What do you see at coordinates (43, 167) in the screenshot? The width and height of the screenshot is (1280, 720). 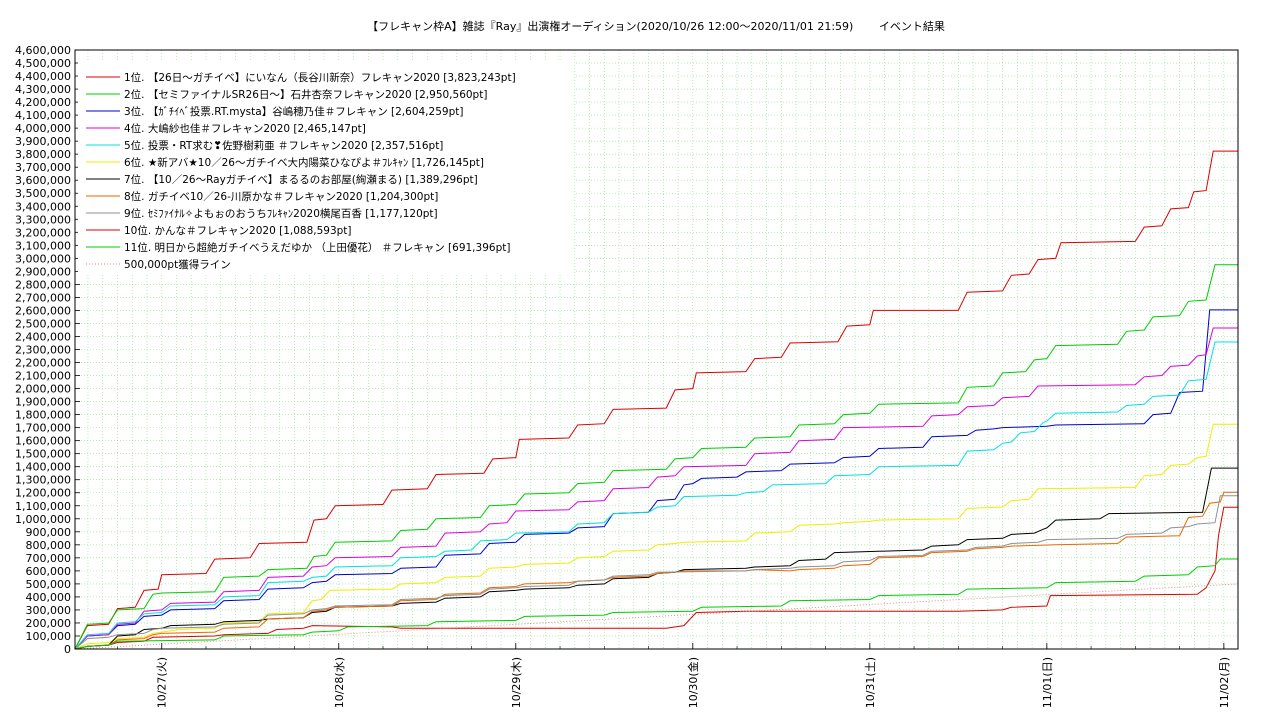 I see `y-tick-label: 3,700,000` at bounding box center [43, 167].